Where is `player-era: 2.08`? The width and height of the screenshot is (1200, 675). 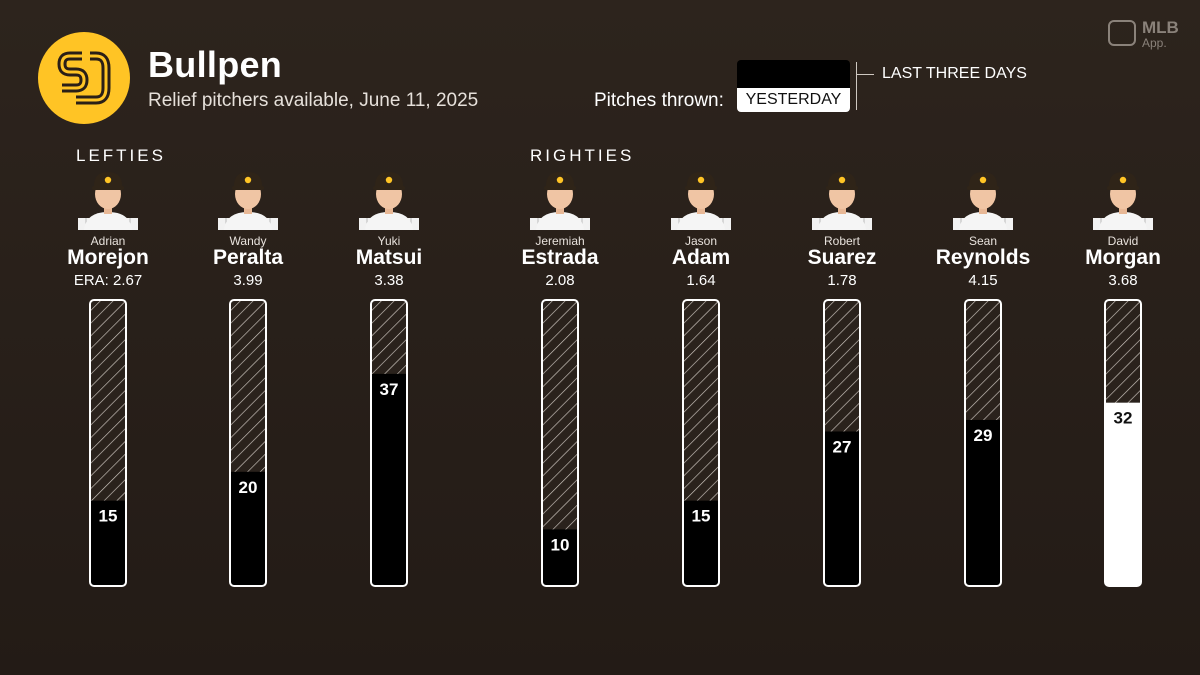
player-era: 2.08 is located at coordinates (560, 280).